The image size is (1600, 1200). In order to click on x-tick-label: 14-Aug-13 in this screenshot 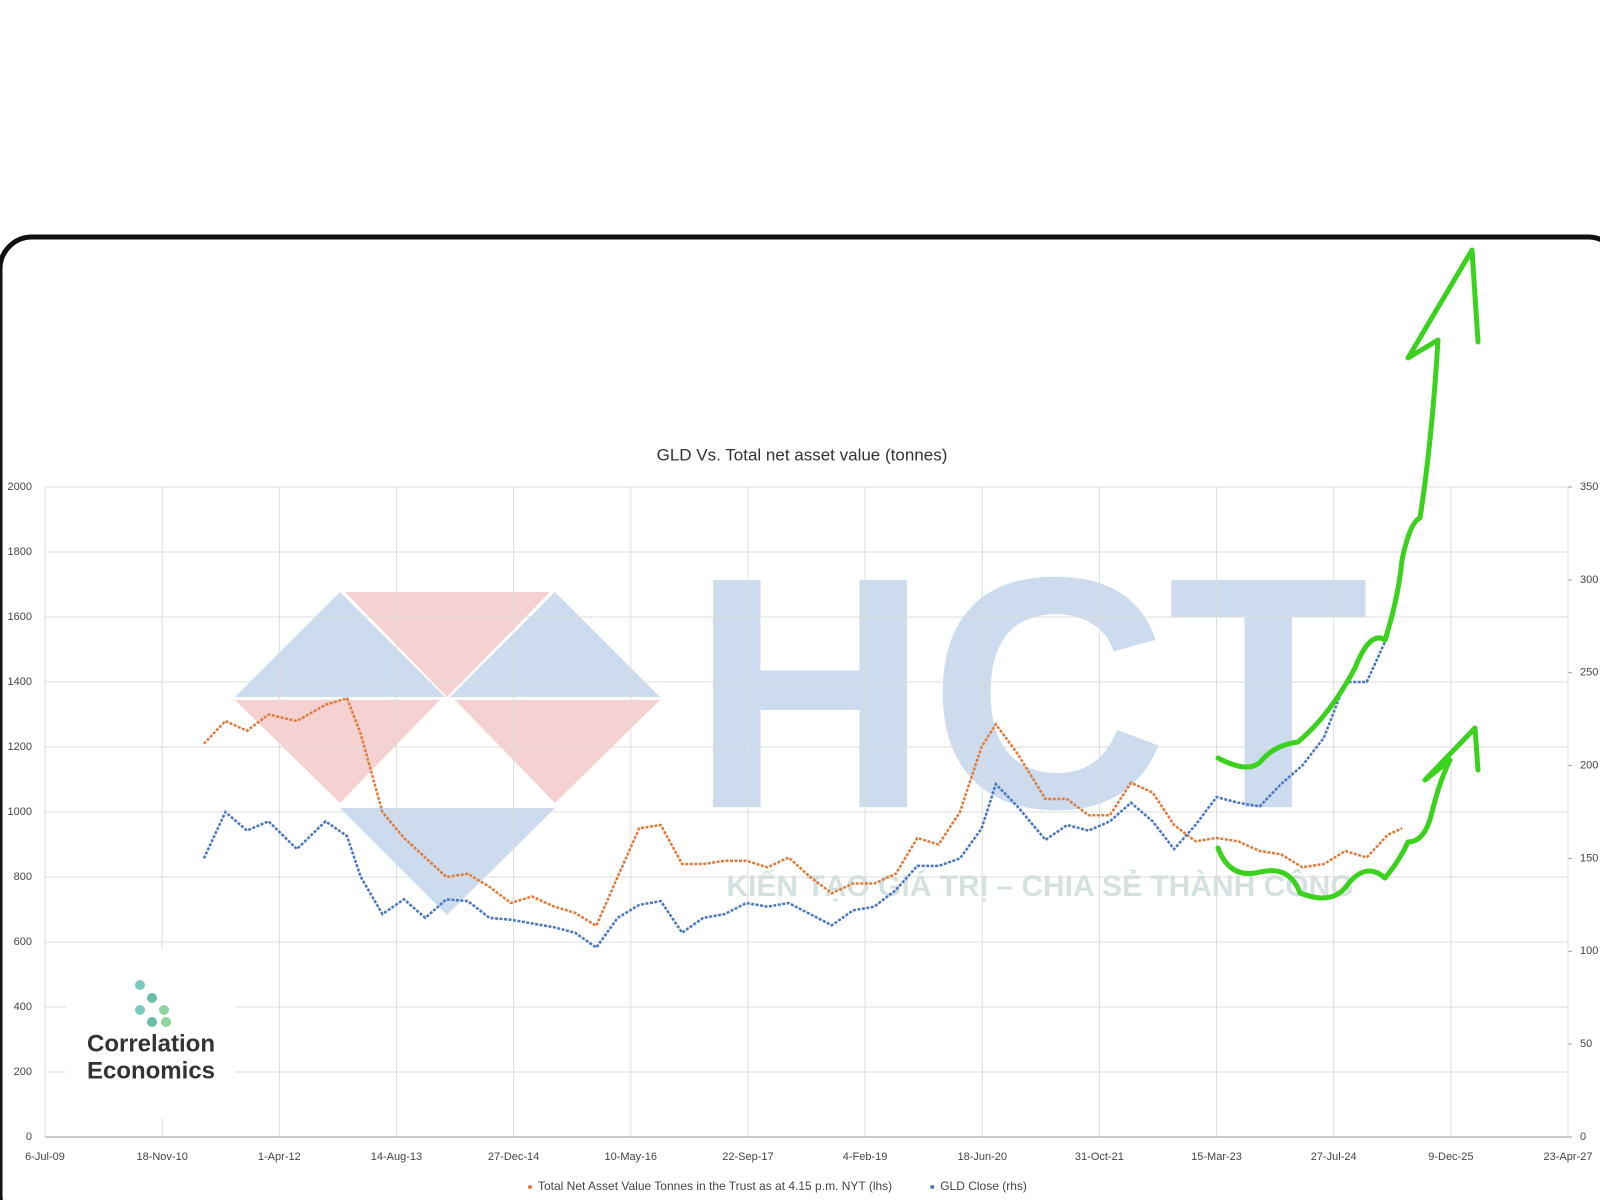, I will do `click(396, 1157)`.